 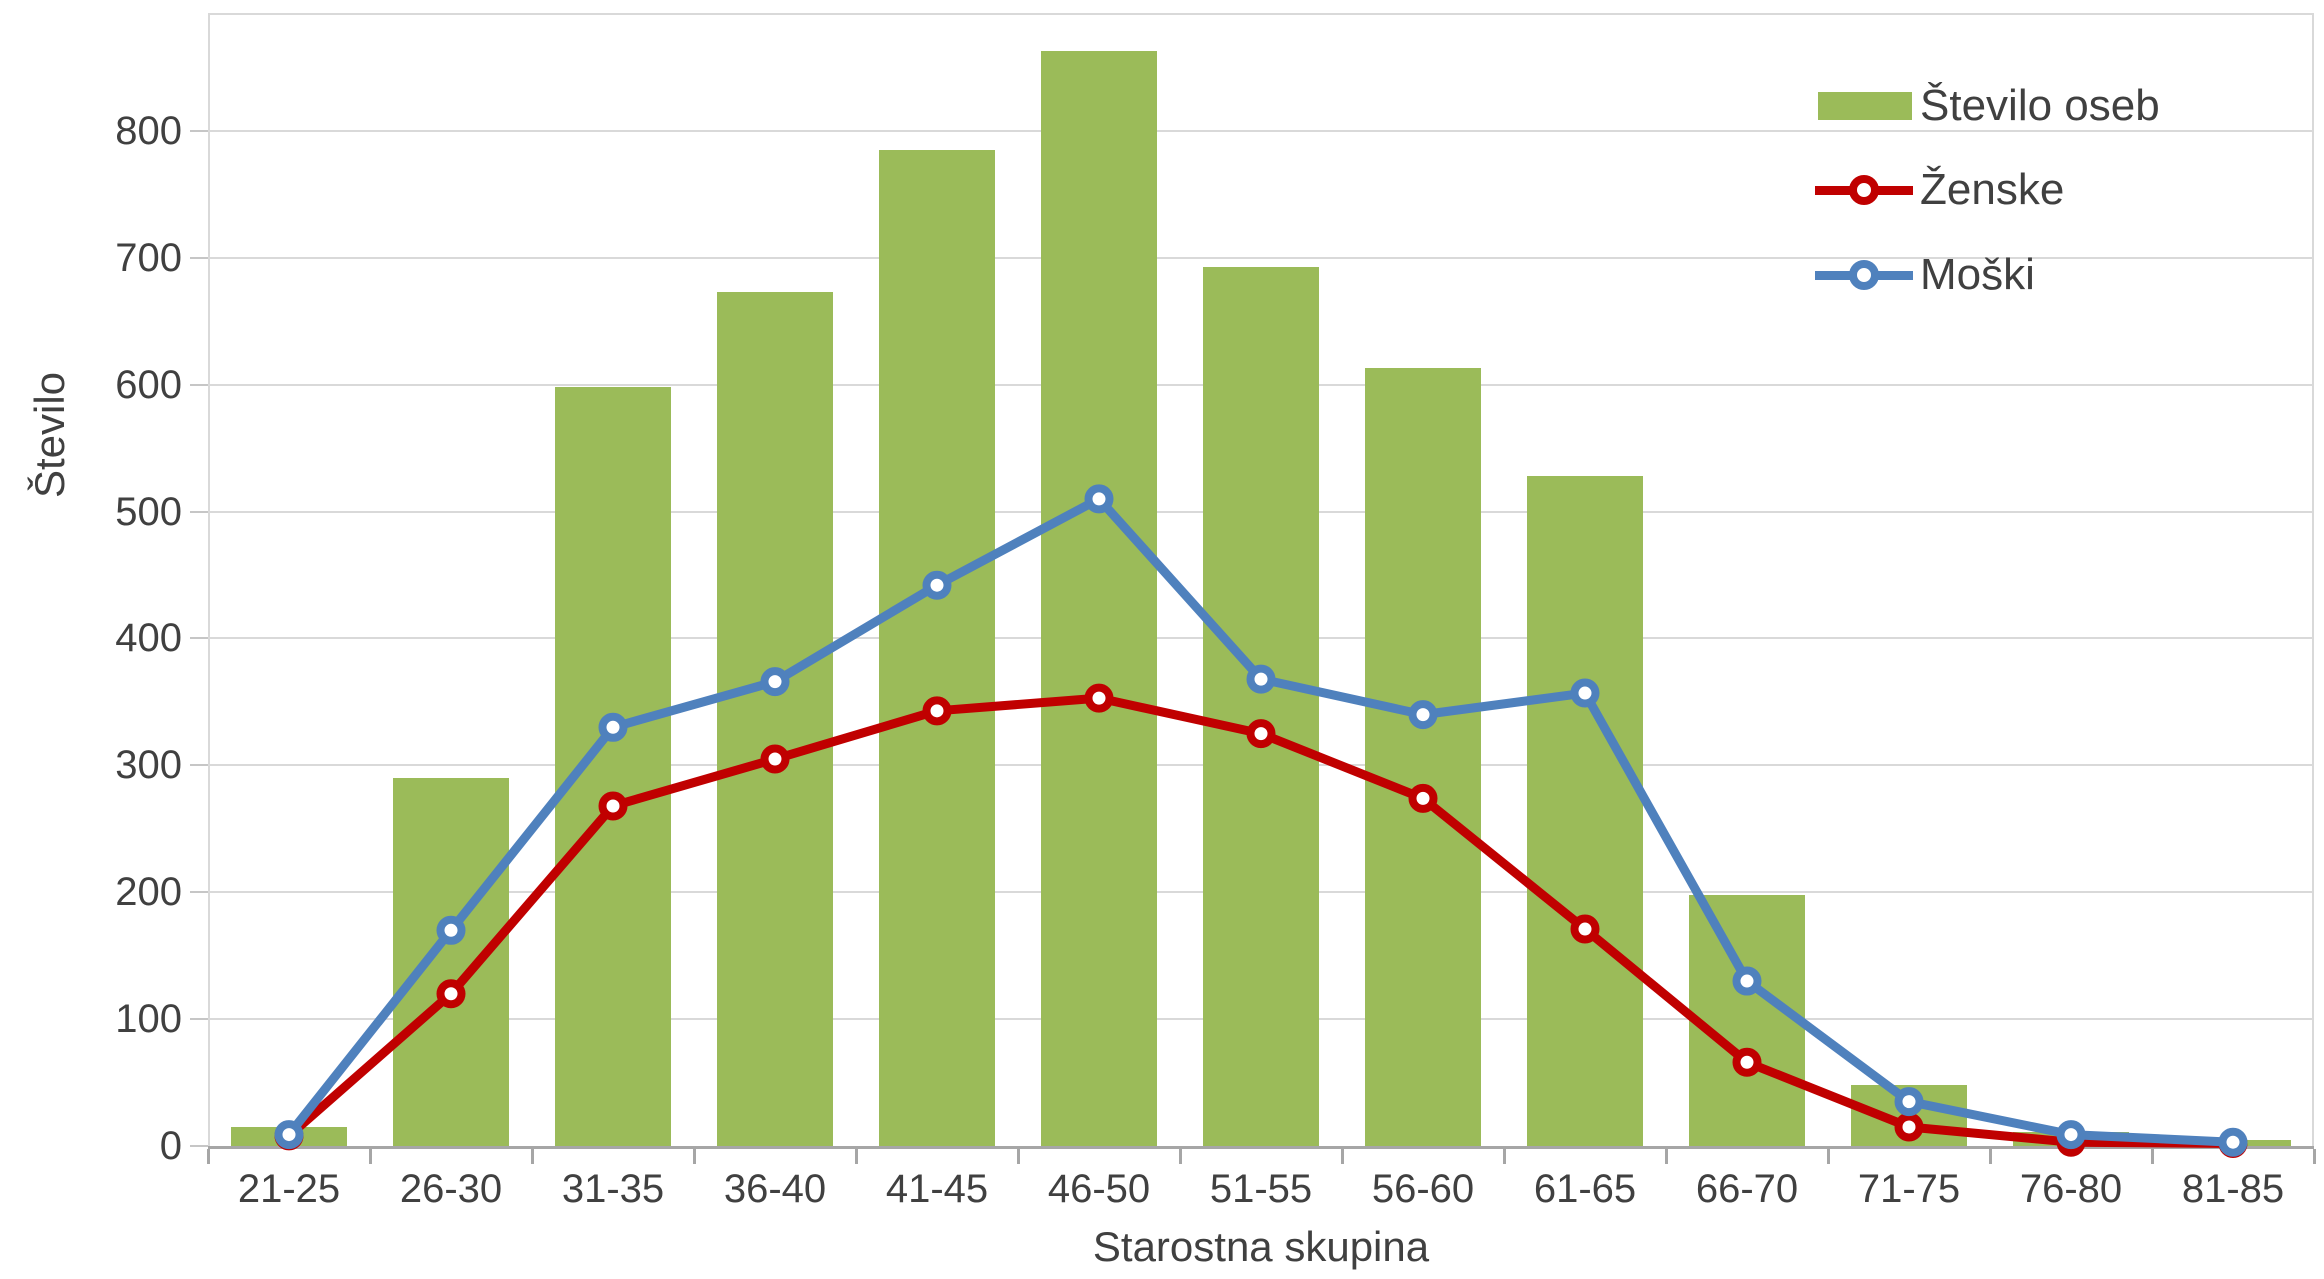 I want to click on marker-Moški-51-55, so click(x=1261, y=679).